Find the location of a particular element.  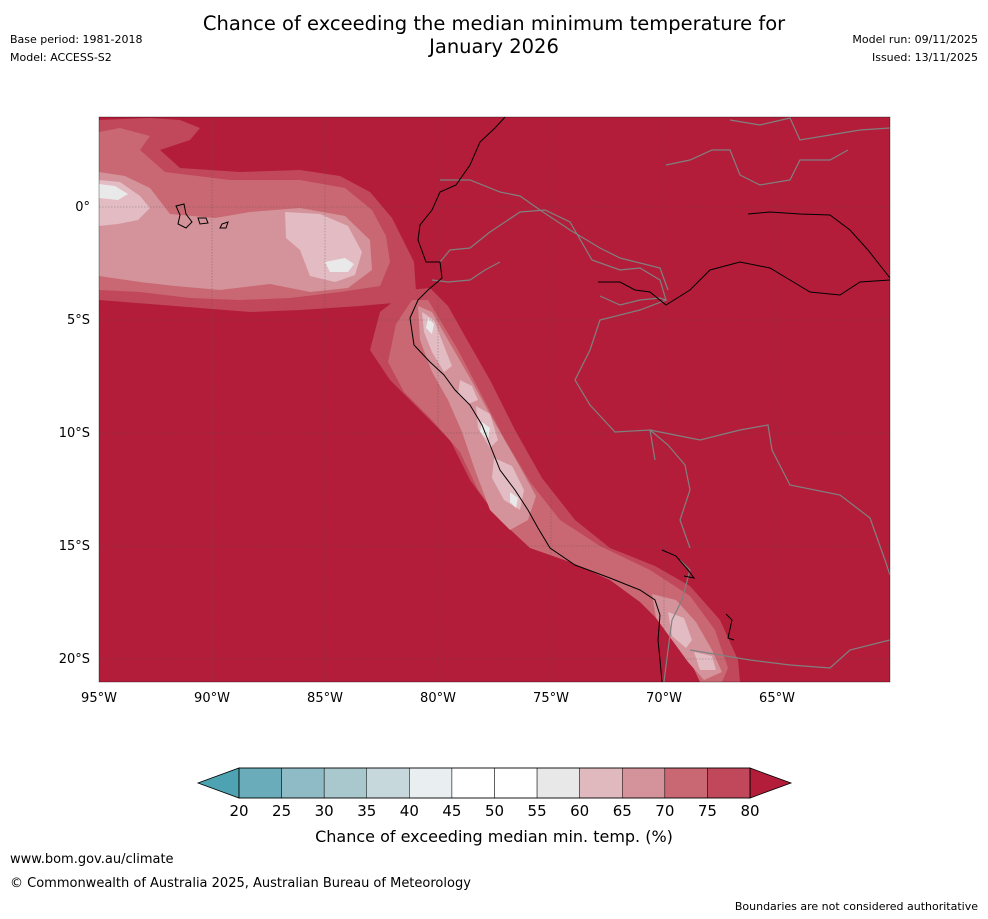

colorbar-tick-60: 60 is located at coordinates (579, 811).